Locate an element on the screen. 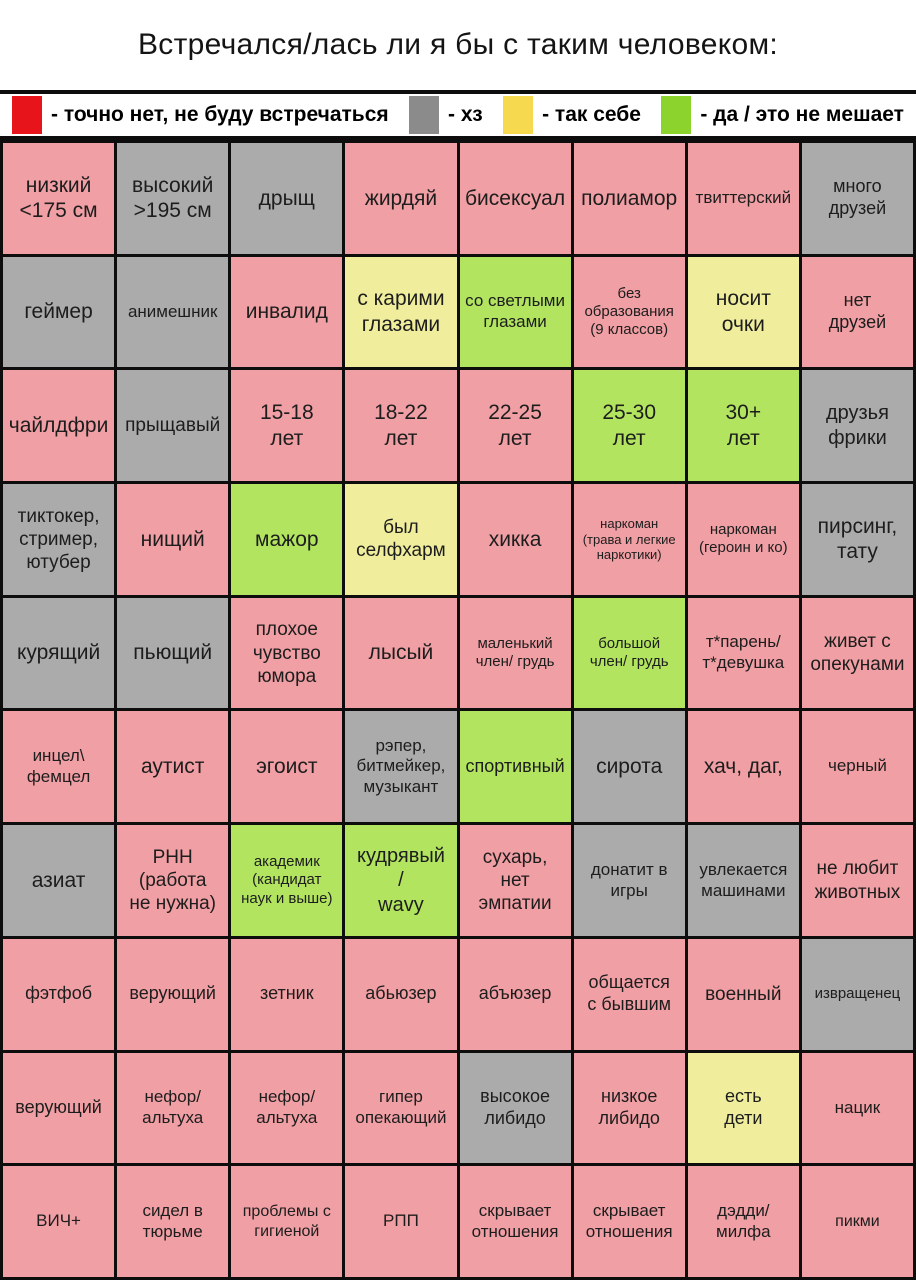 This screenshot has width=916, height=1280. legend-item-yes: - да / это не мешает is located at coordinates (782, 115).